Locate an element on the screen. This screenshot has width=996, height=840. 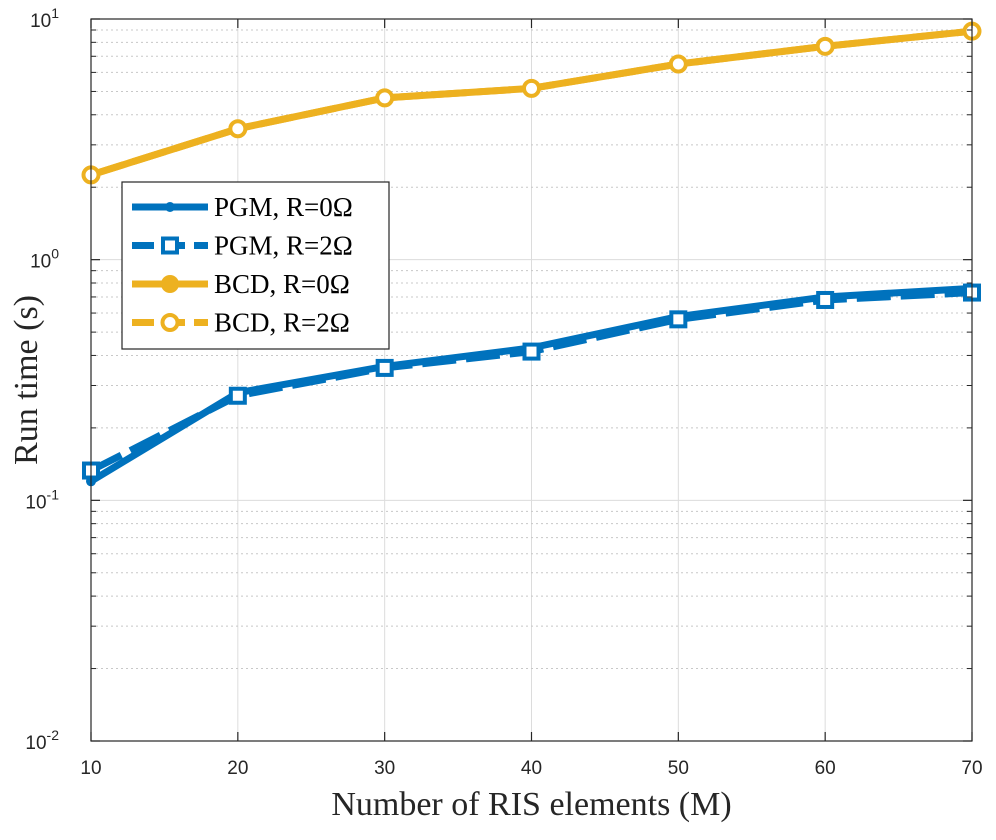
x-tick-label: 70 is located at coordinates (971, 768).